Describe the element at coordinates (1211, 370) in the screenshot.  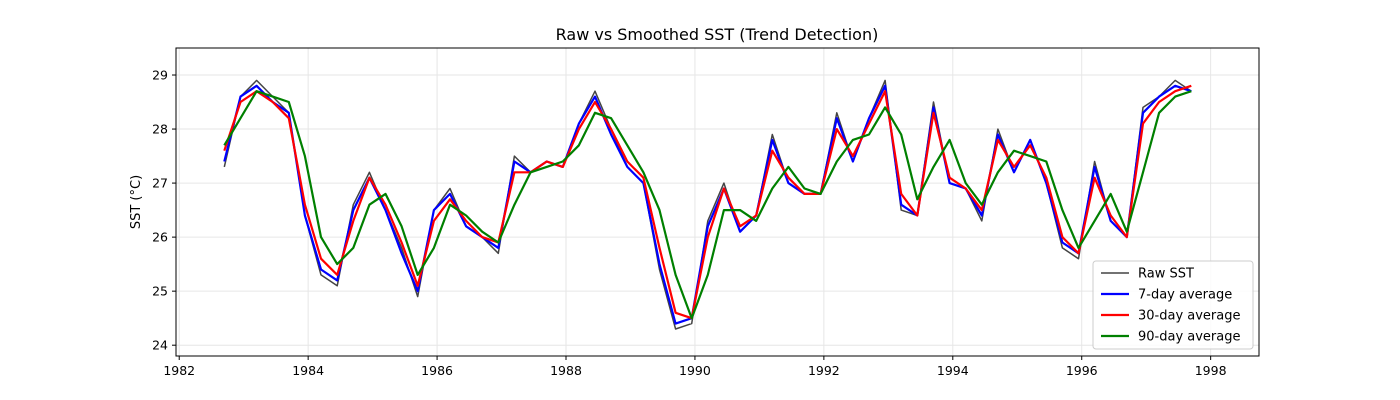
I see `x-tick-label: 1998` at that location.